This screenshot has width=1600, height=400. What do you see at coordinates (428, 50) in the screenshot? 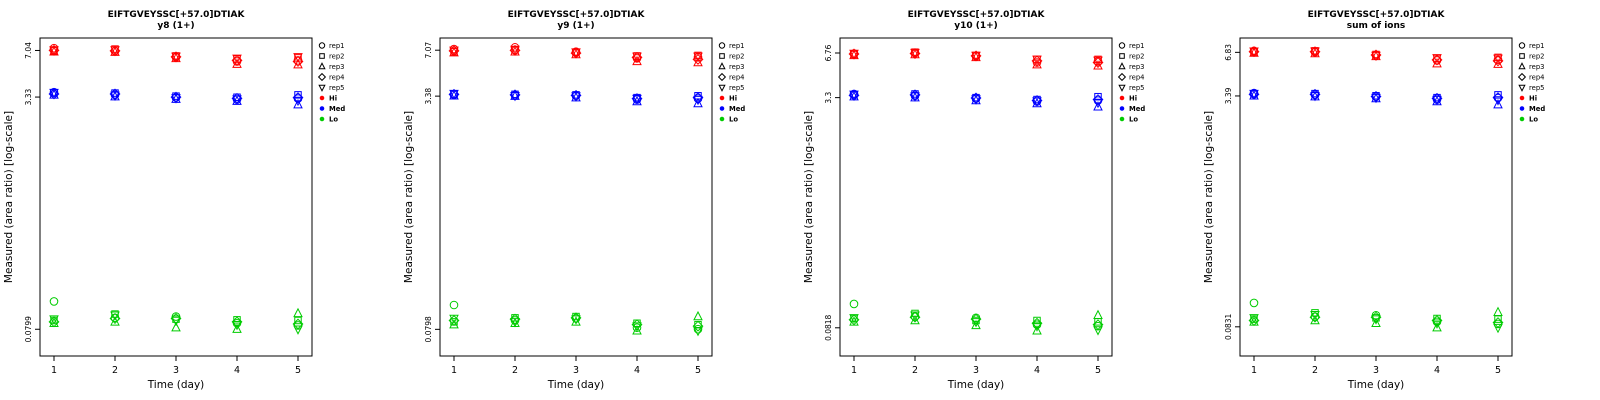
I see `y-tick-label: 7.07` at bounding box center [428, 50].